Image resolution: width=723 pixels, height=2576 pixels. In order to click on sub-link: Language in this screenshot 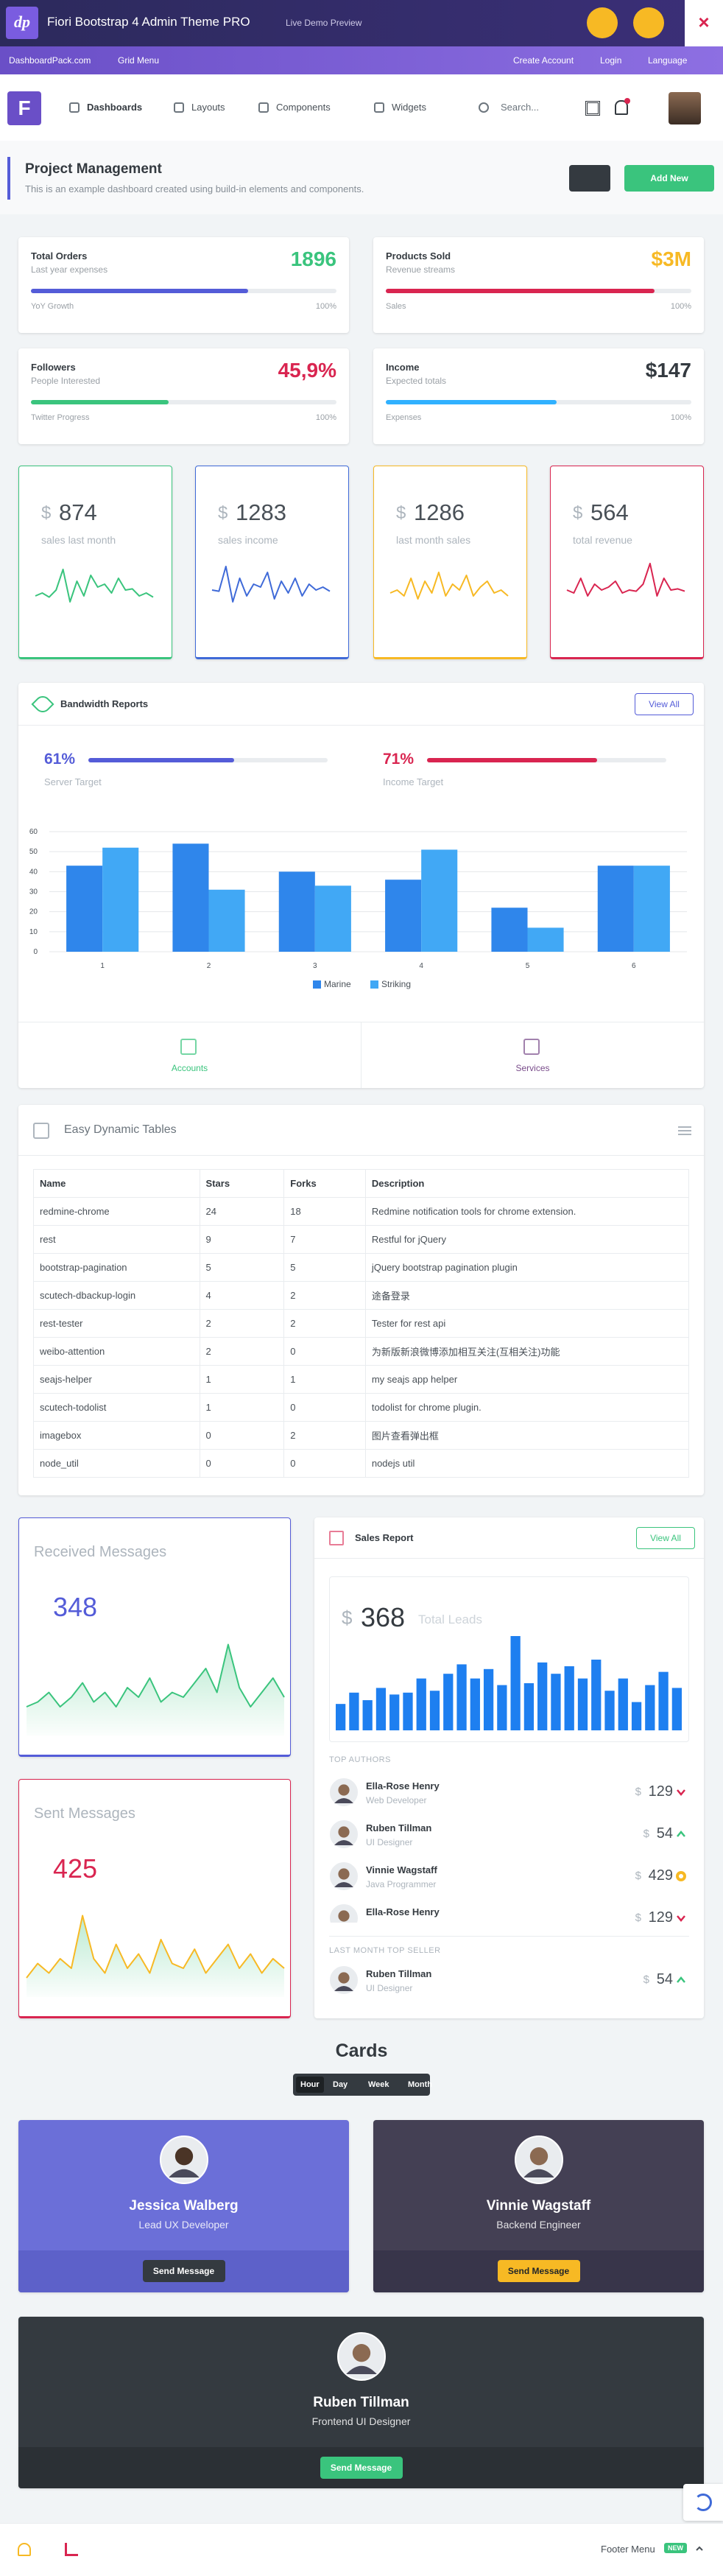, I will do `click(668, 60)`.